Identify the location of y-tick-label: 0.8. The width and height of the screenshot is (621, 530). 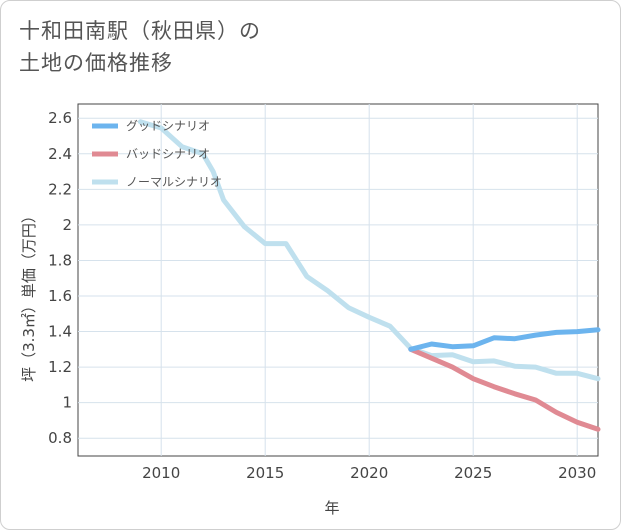
(60, 438).